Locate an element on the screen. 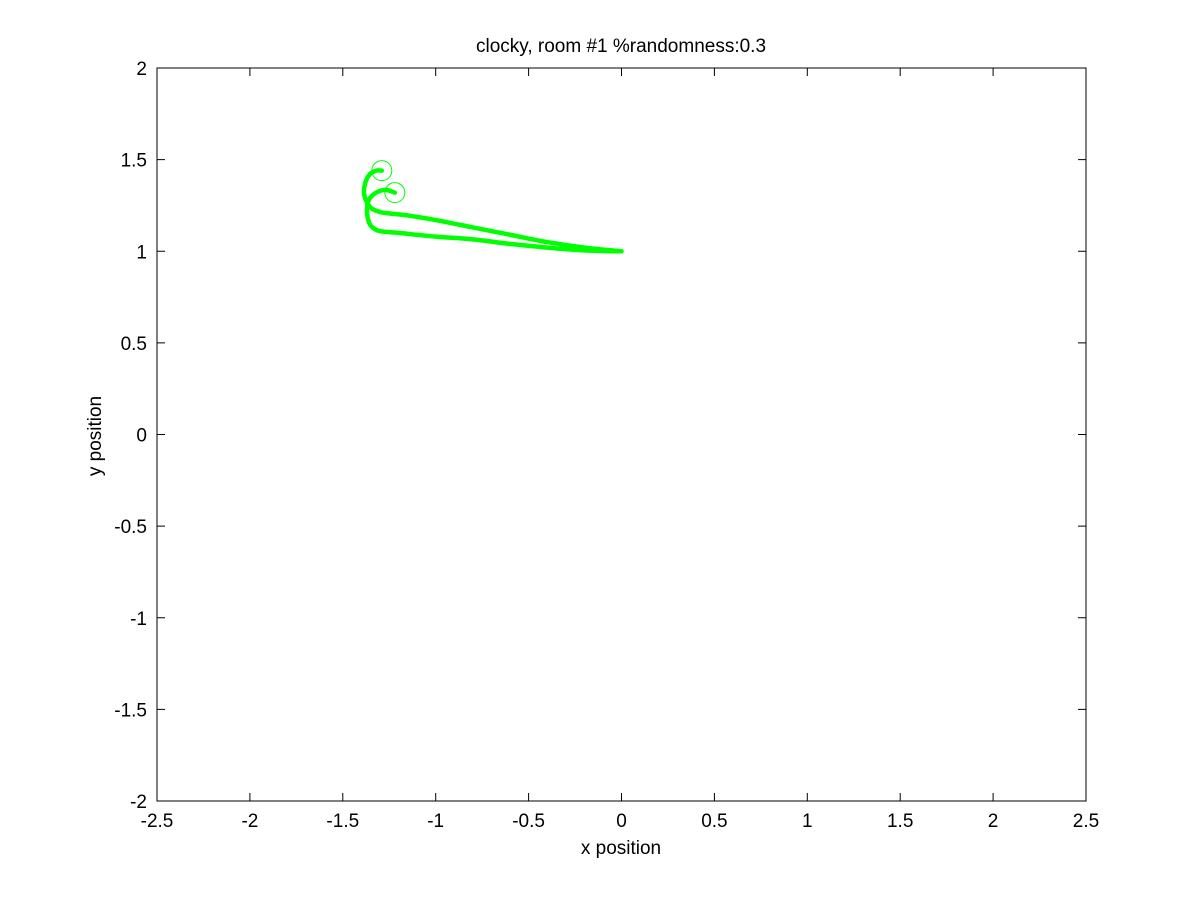 Image resolution: width=1200 pixels, height=900 pixels. x-tick-label: 2.5 is located at coordinates (1086, 821).